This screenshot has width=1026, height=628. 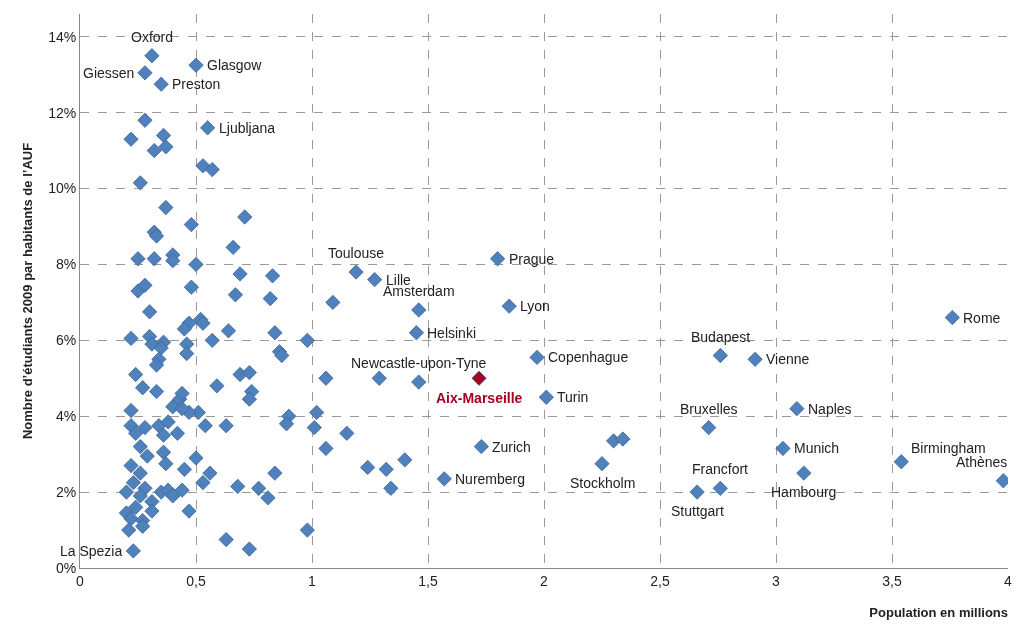 What do you see at coordinates (603, 483) in the screenshot?
I see `annotation: Stockholm` at bounding box center [603, 483].